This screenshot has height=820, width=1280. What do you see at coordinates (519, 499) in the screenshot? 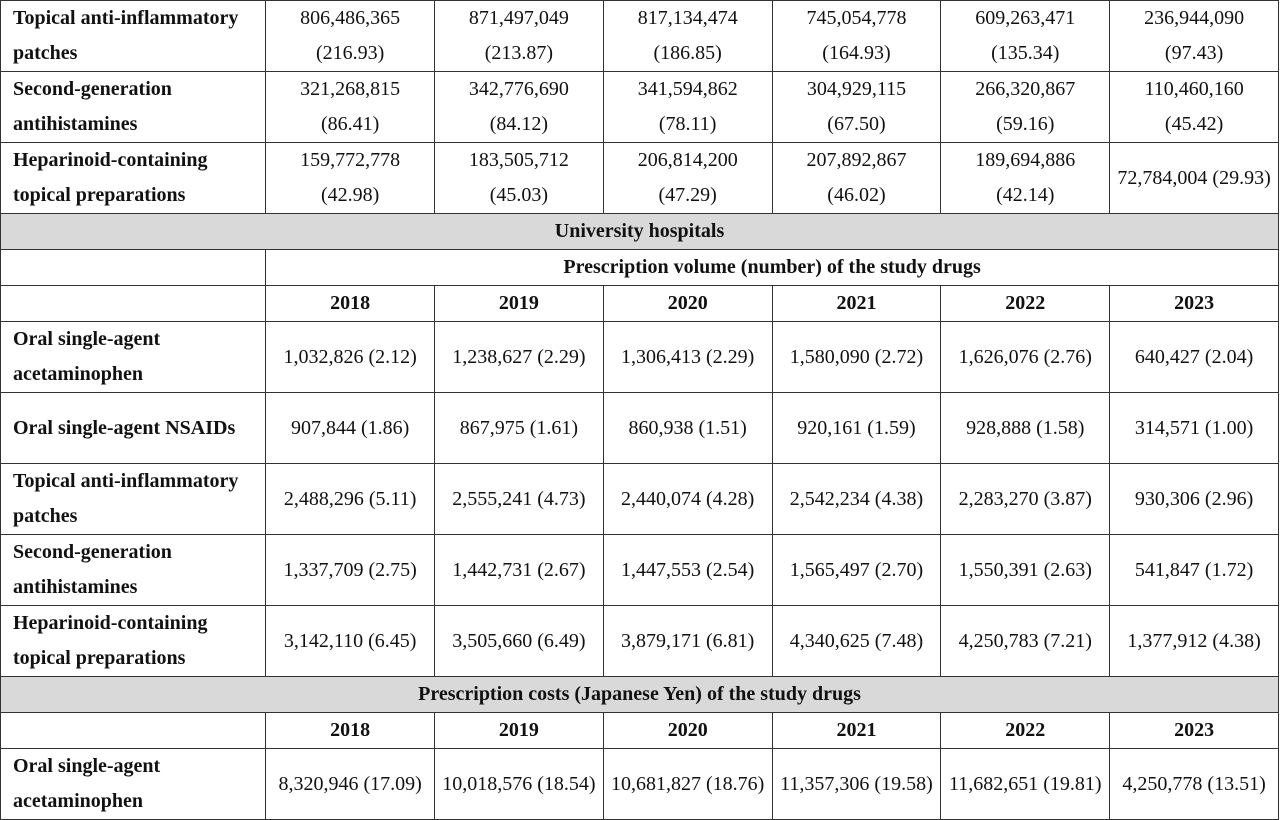
I see `table-cell: 2,555,241 (4.73)` at bounding box center [519, 499].